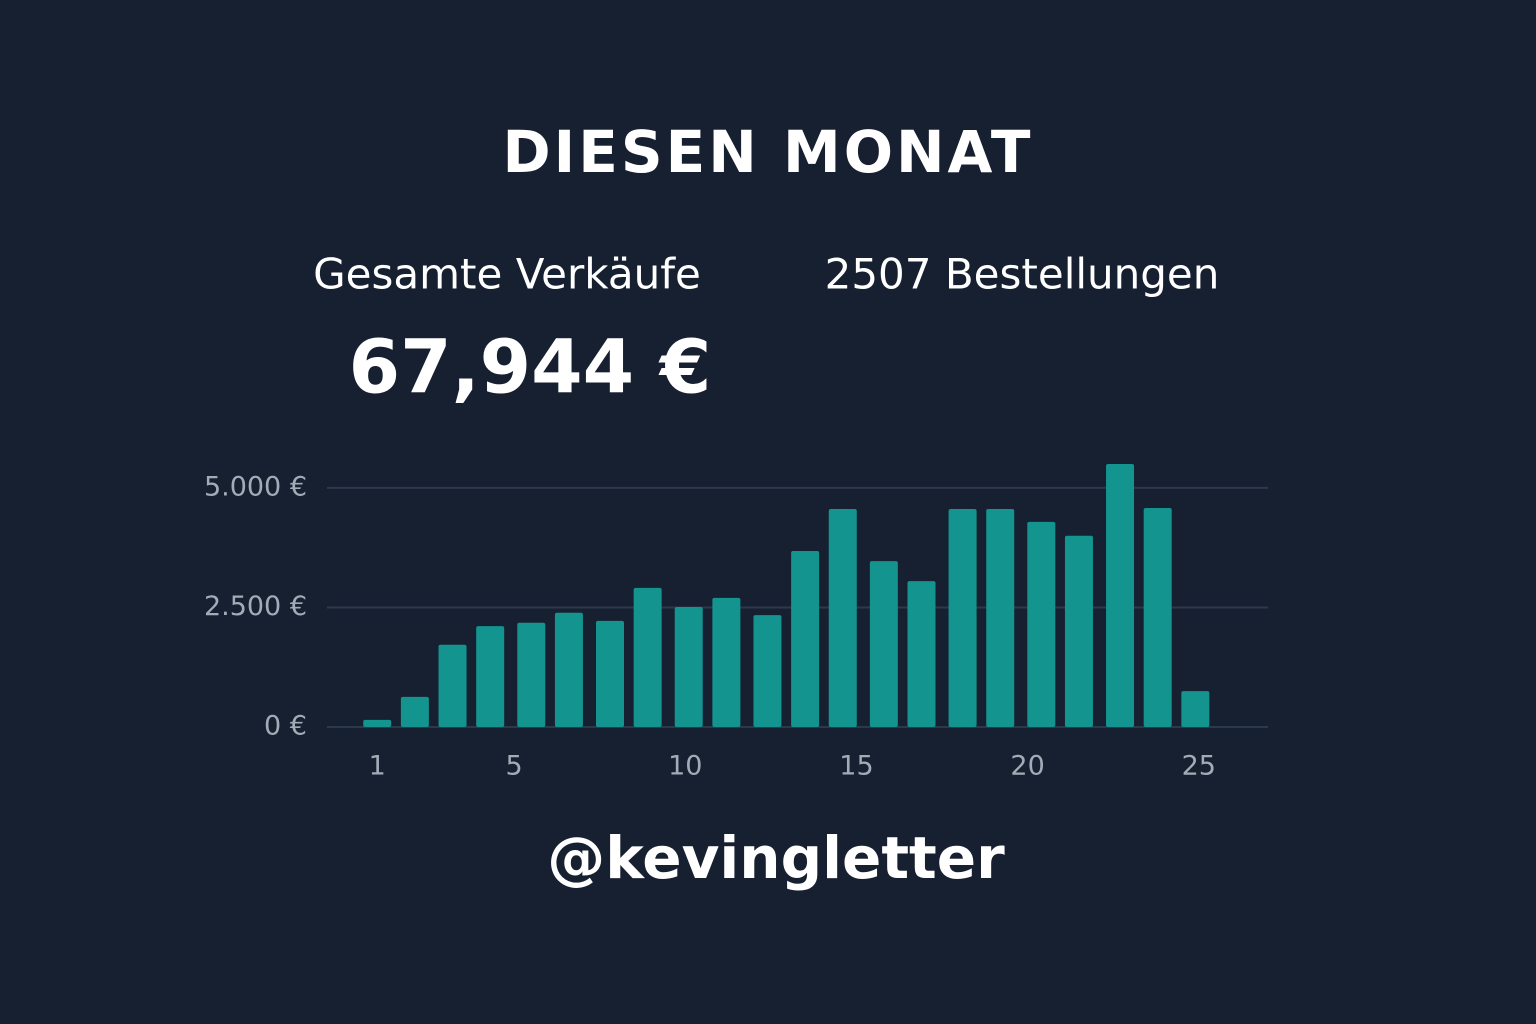  I want to click on y-tick-label: 0 €, so click(285, 726).